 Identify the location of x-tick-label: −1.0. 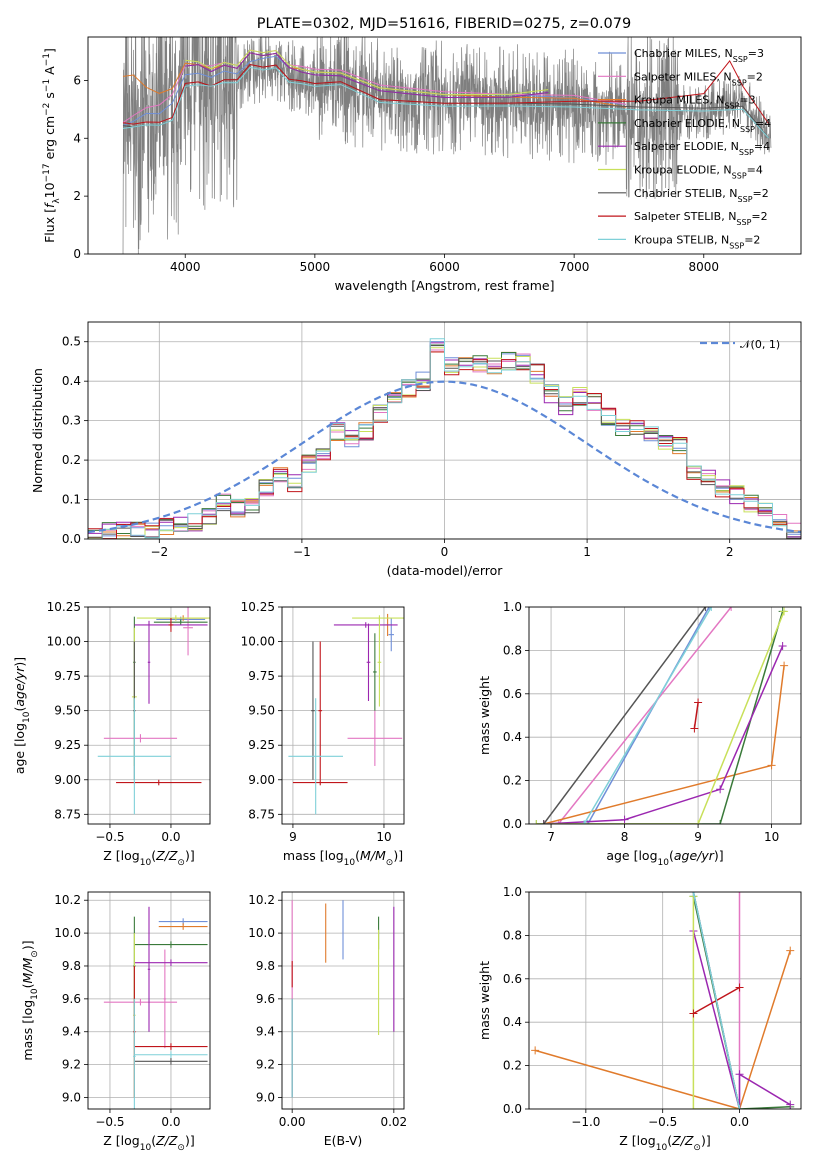
(585, 1122).